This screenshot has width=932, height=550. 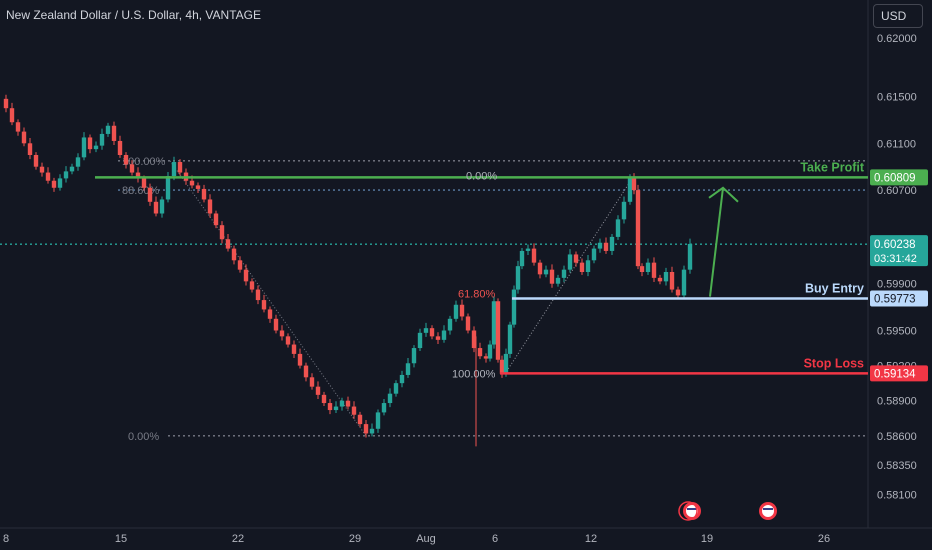 What do you see at coordinates (897, 285) in the screenshot?
I see `price-tick-label: 0.59900` at bounding box center [897, 285].